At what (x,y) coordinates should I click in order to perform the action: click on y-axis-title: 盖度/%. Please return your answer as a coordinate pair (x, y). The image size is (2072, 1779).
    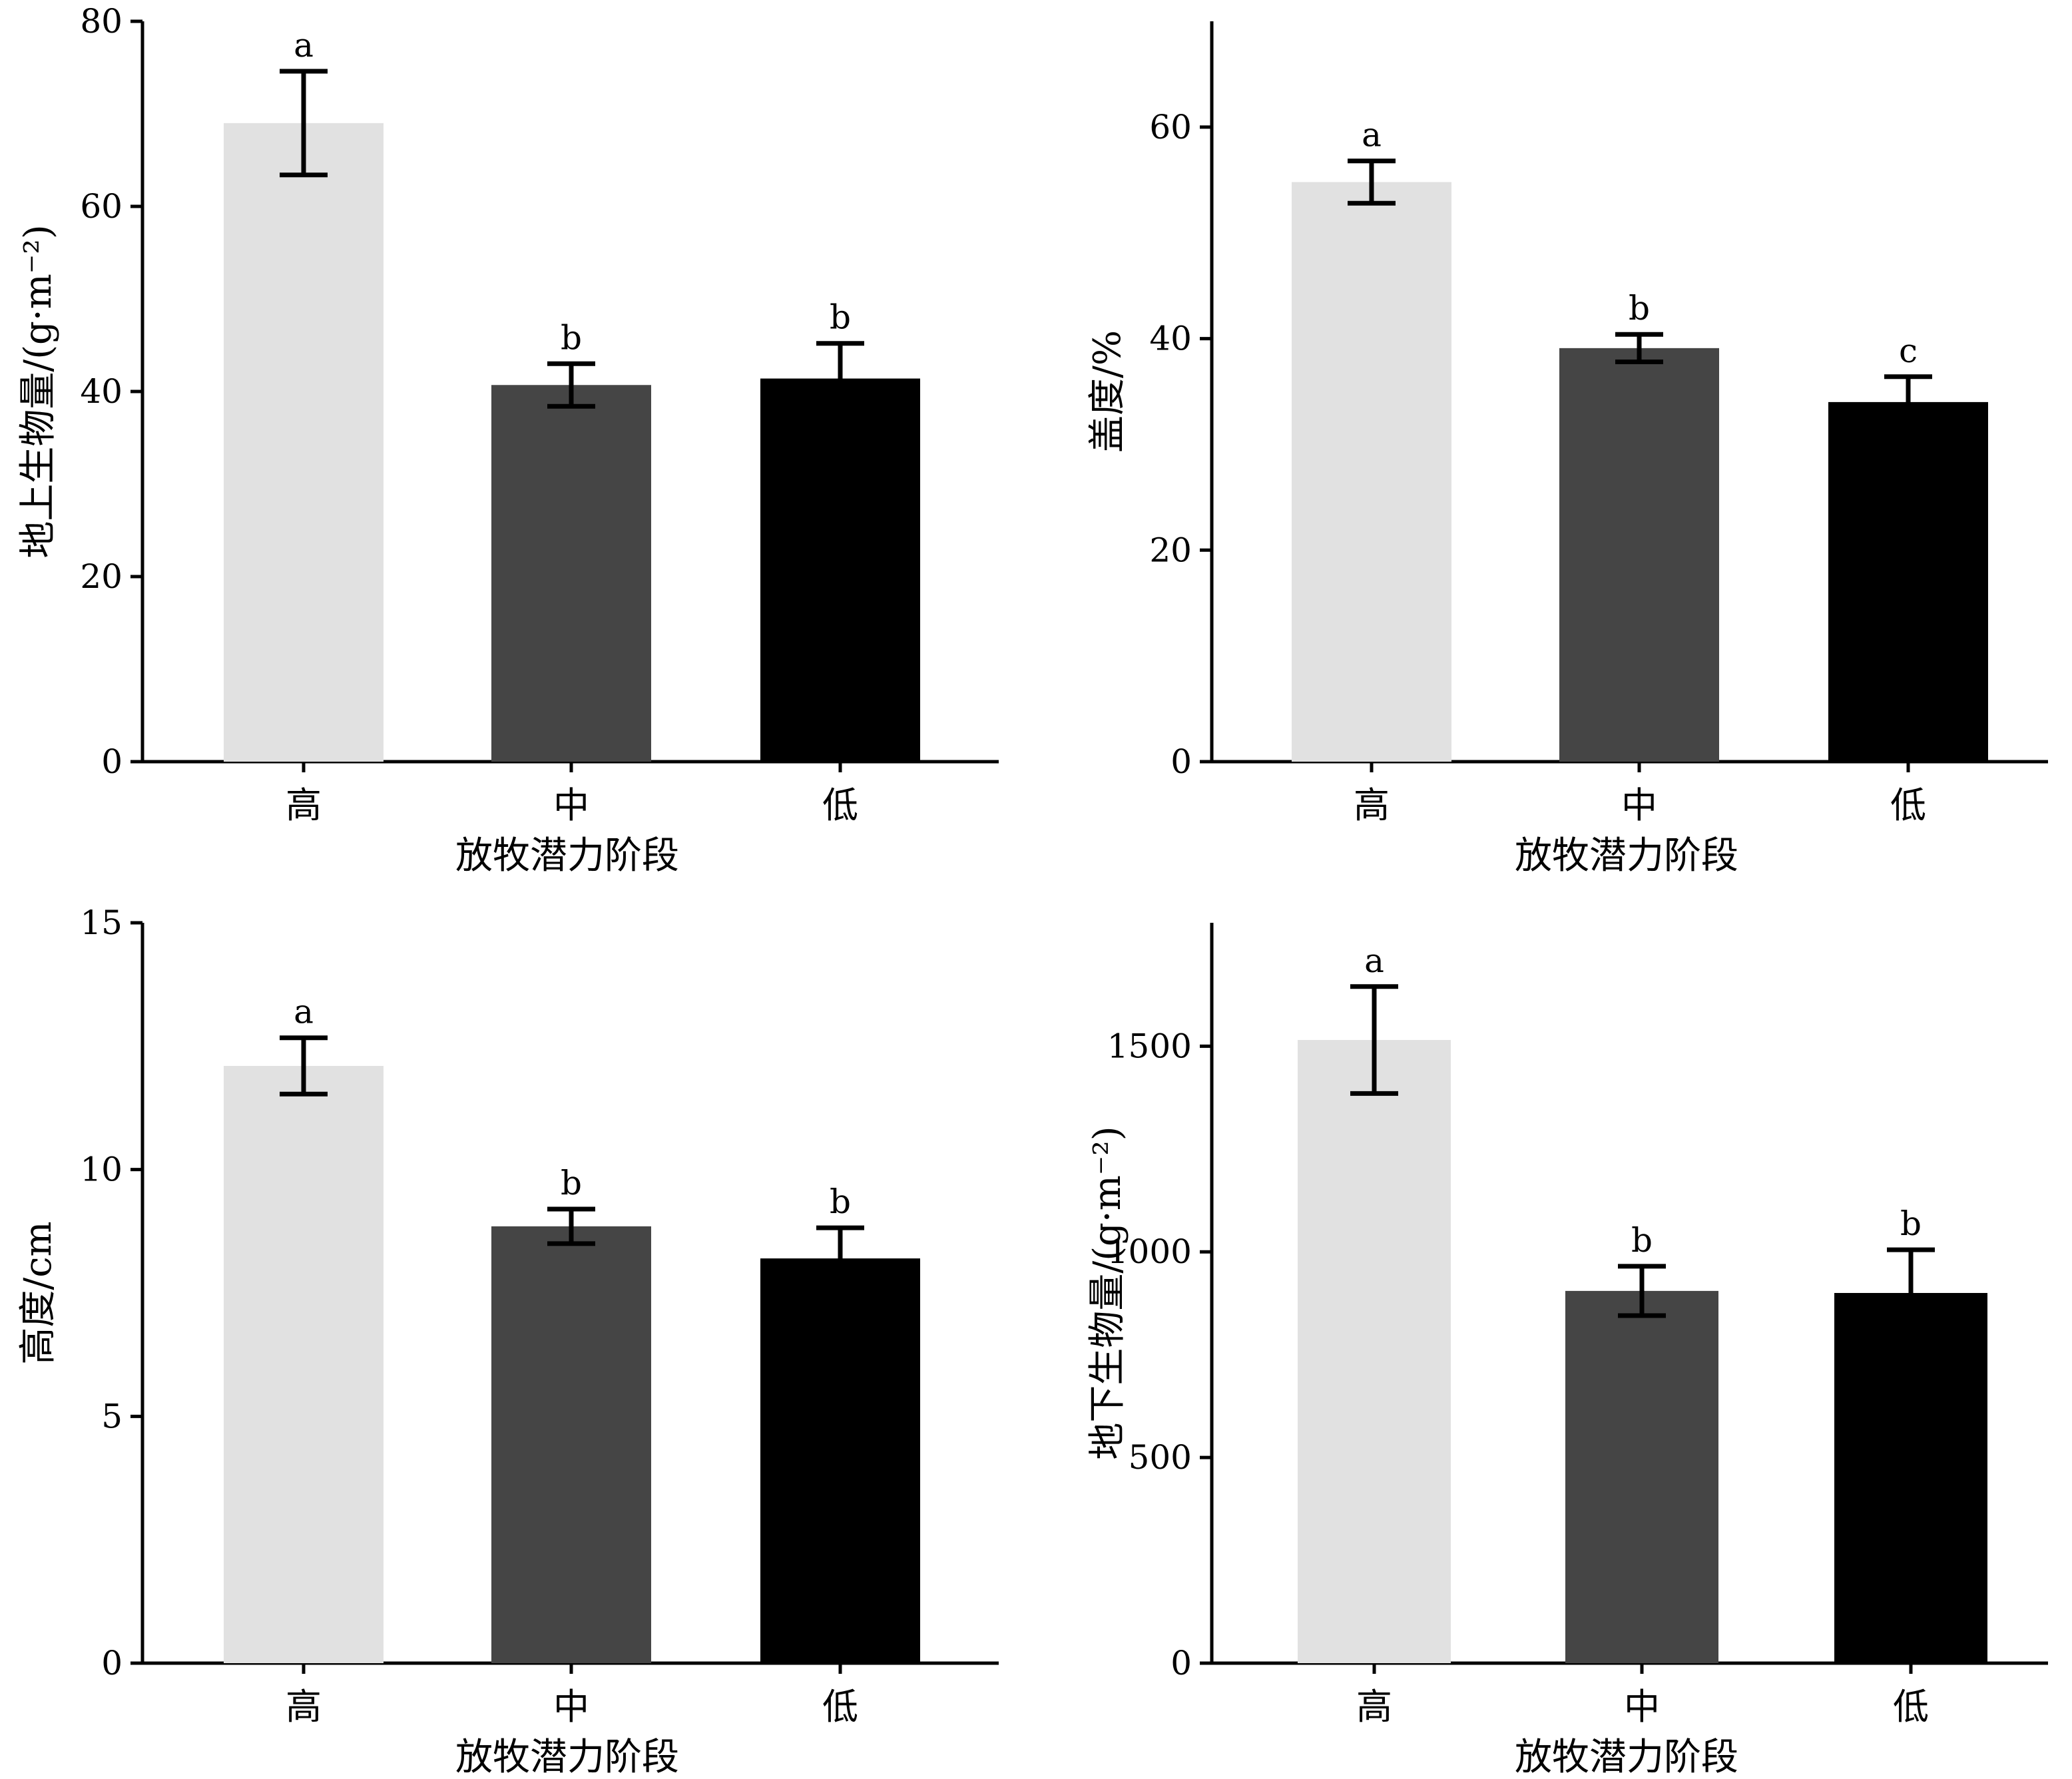
    Looking at the image, I should click on (1107, 392).